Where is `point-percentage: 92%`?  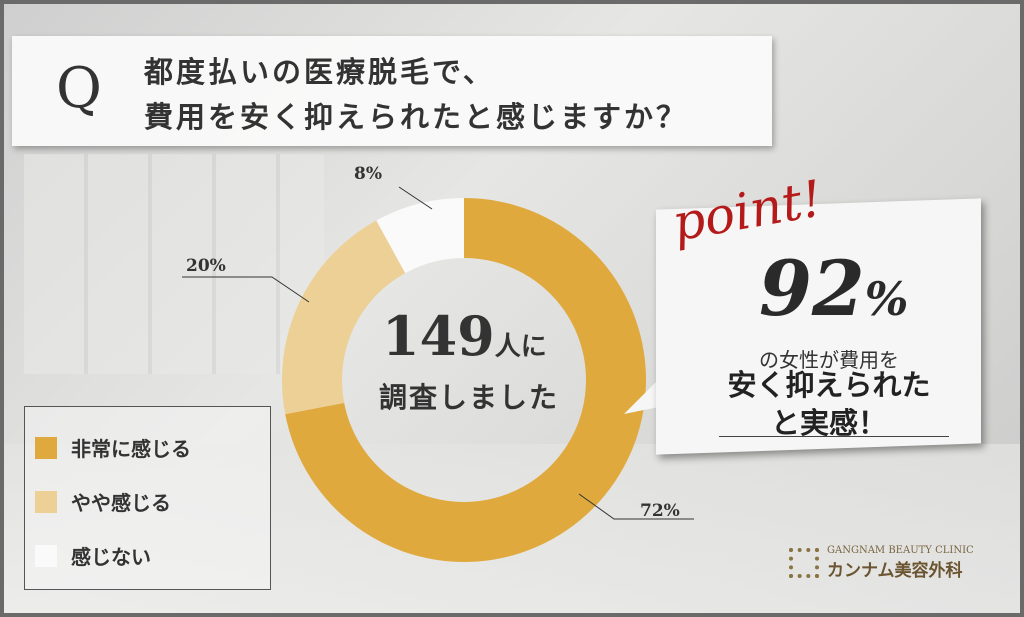 point-percentage: 92% is located at coordinates (833, 288).